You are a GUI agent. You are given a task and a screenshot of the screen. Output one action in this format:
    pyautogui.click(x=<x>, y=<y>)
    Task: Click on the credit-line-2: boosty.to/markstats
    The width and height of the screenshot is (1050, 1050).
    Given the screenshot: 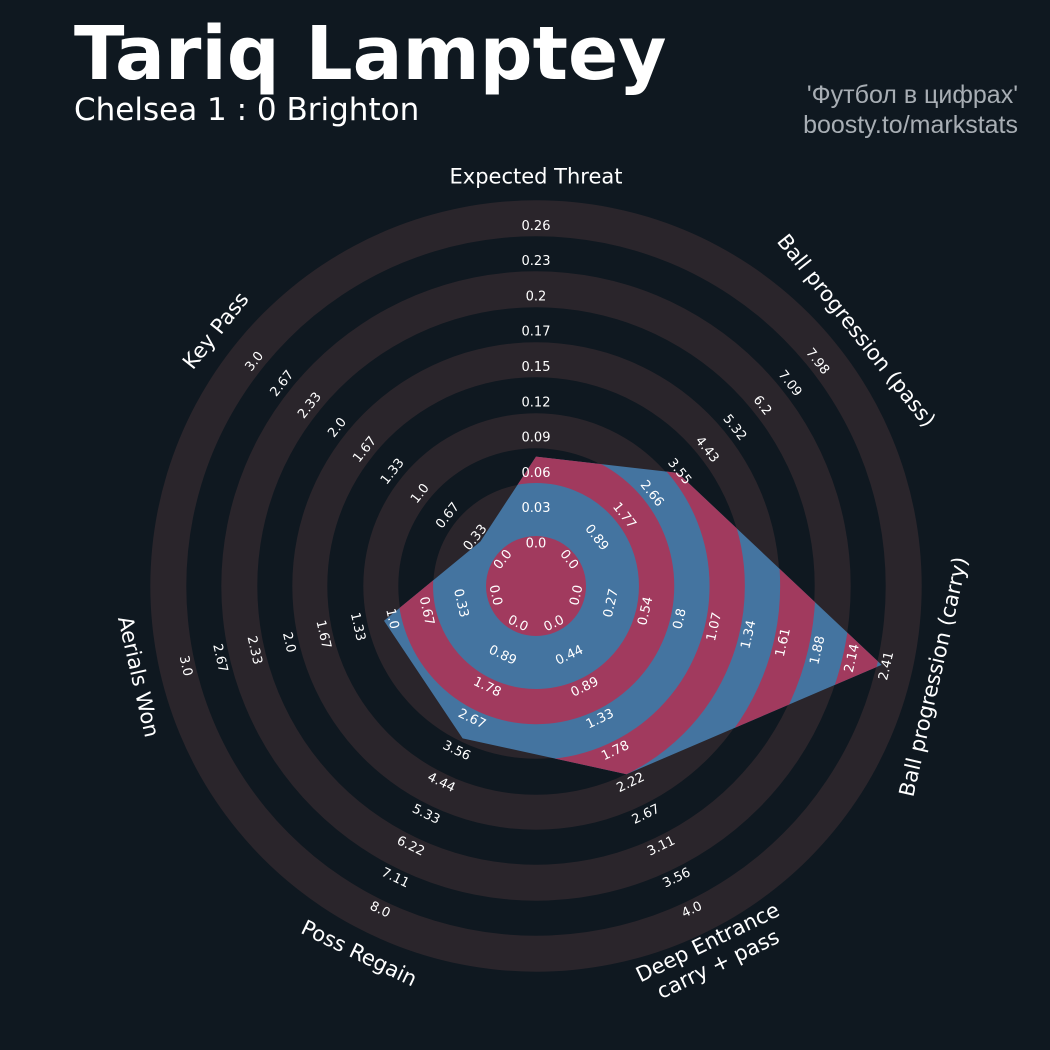 What is the action you would take?
    pyautogui.click(x=910, y=125)
    